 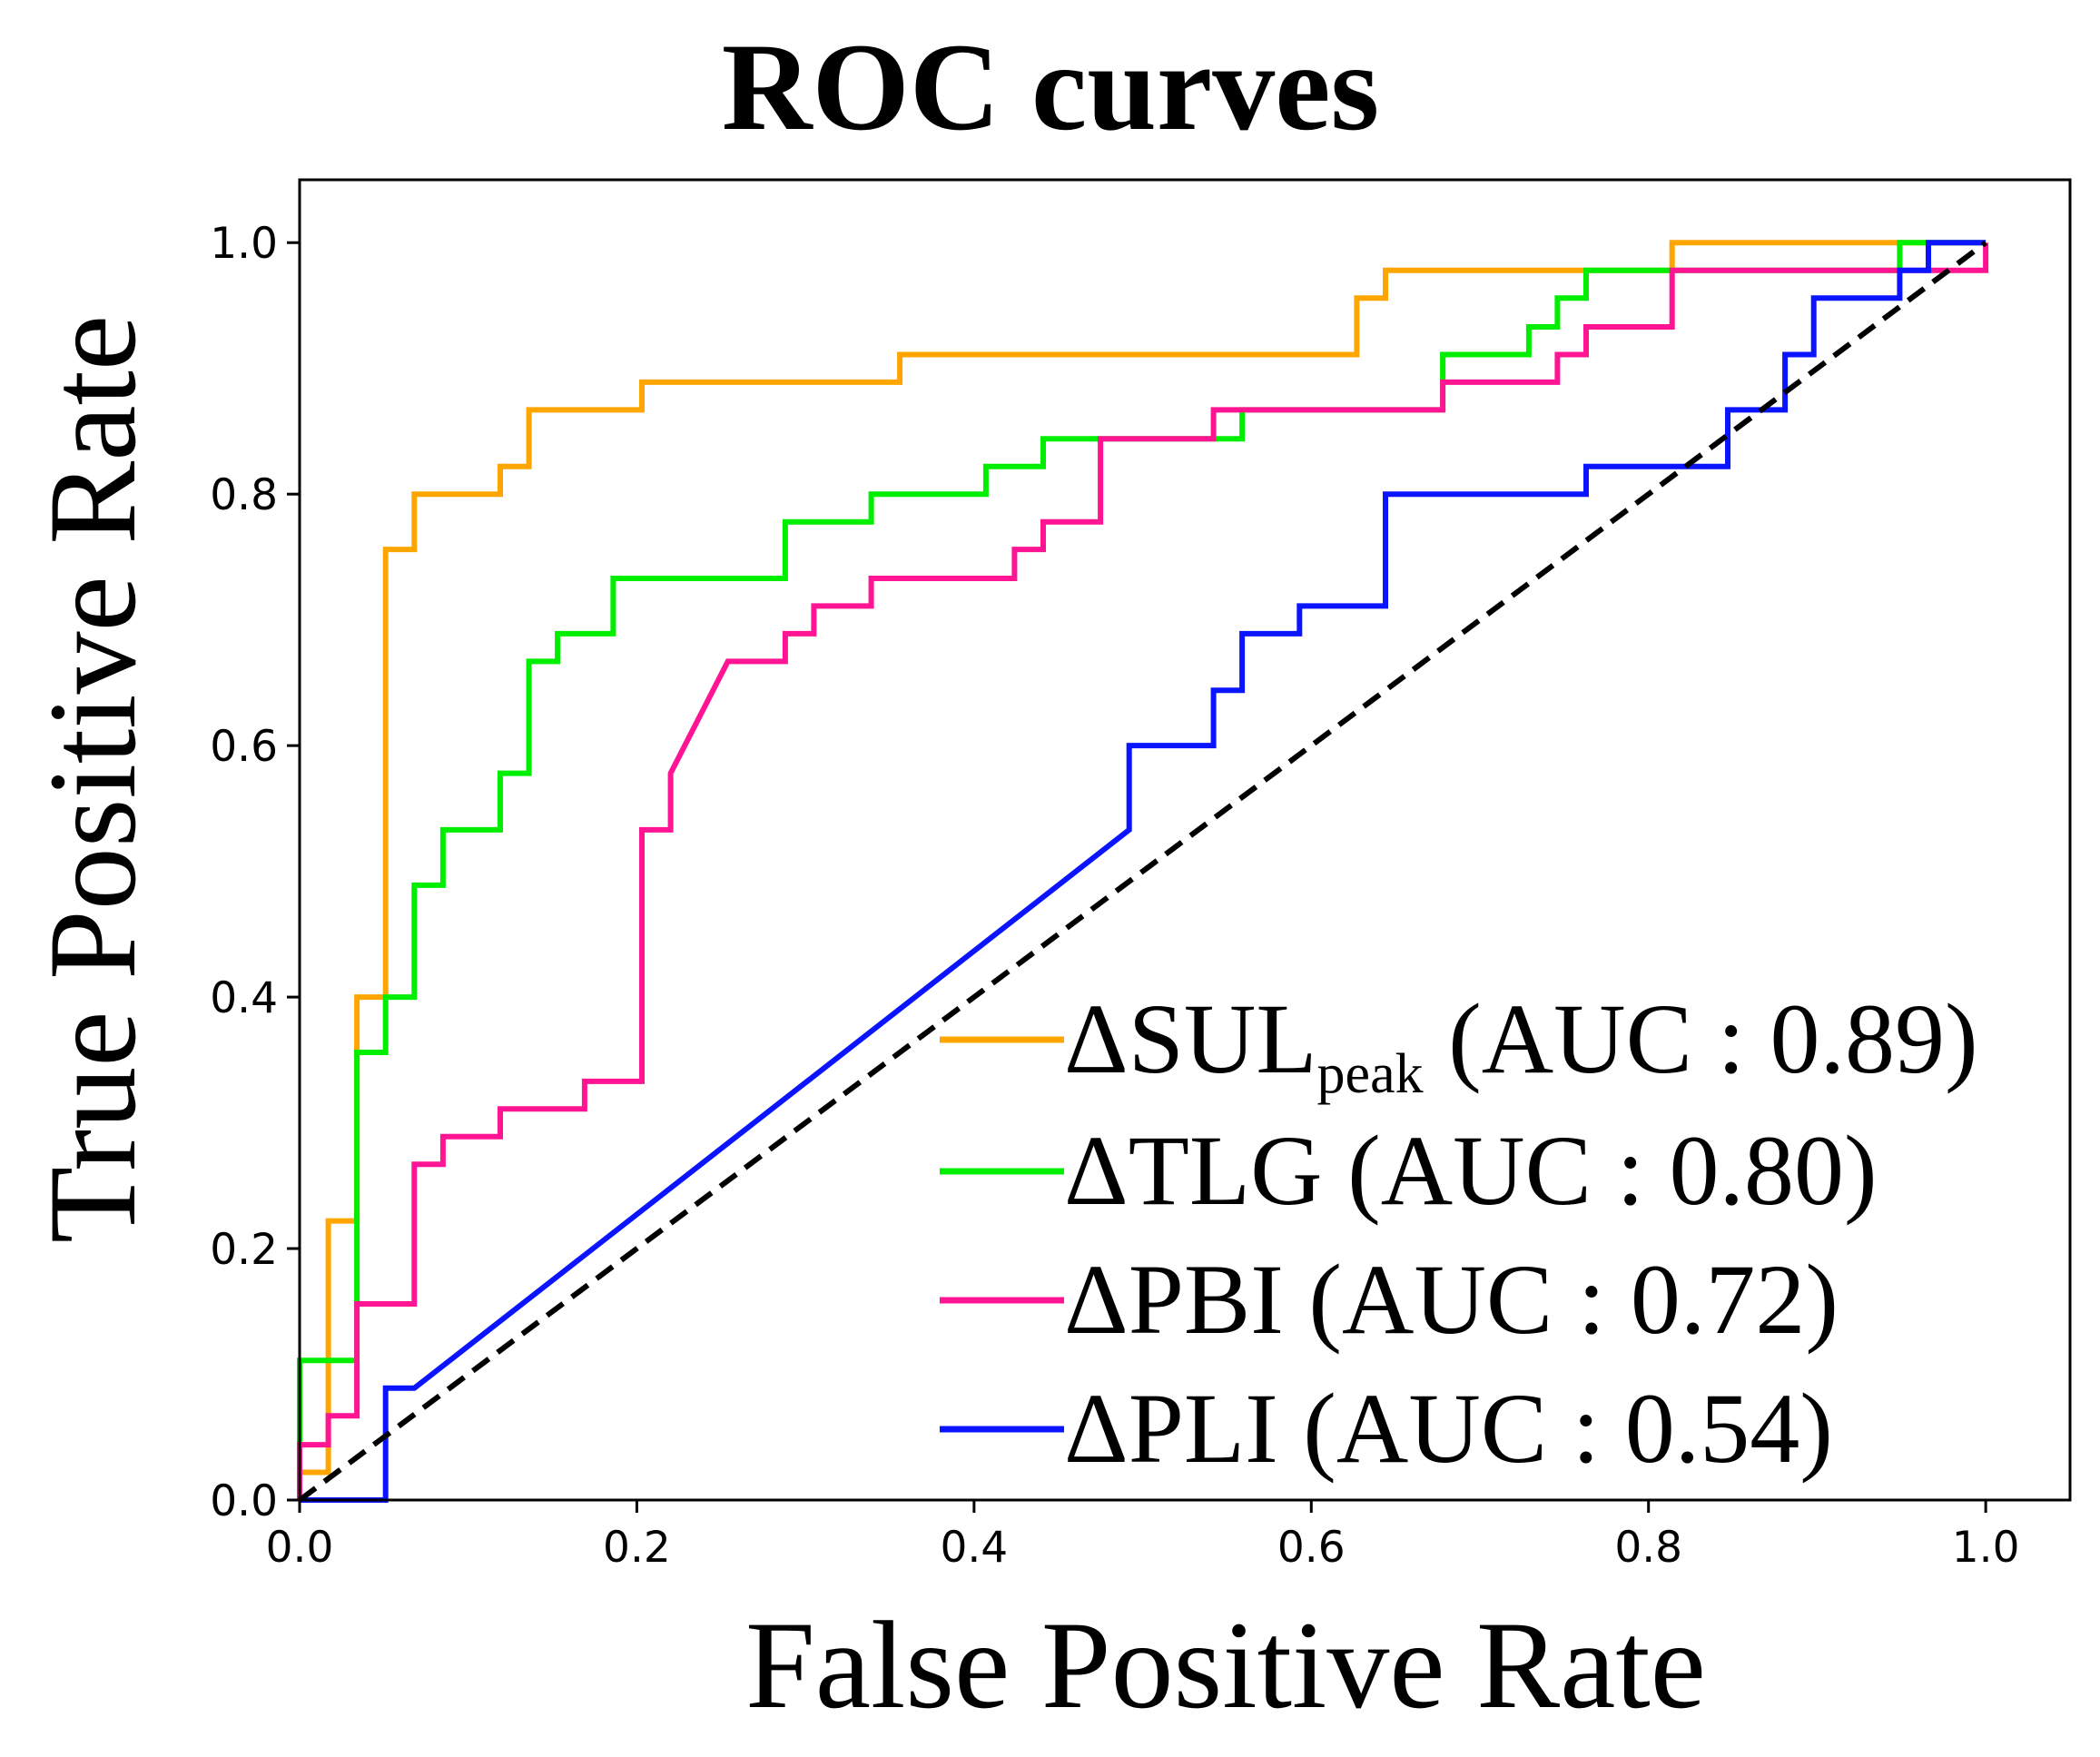 What do you see at coordinates (300, 1548) in the screenshot?
I see `x-tick-label: 0.0` at bounding box center [300, 1548].